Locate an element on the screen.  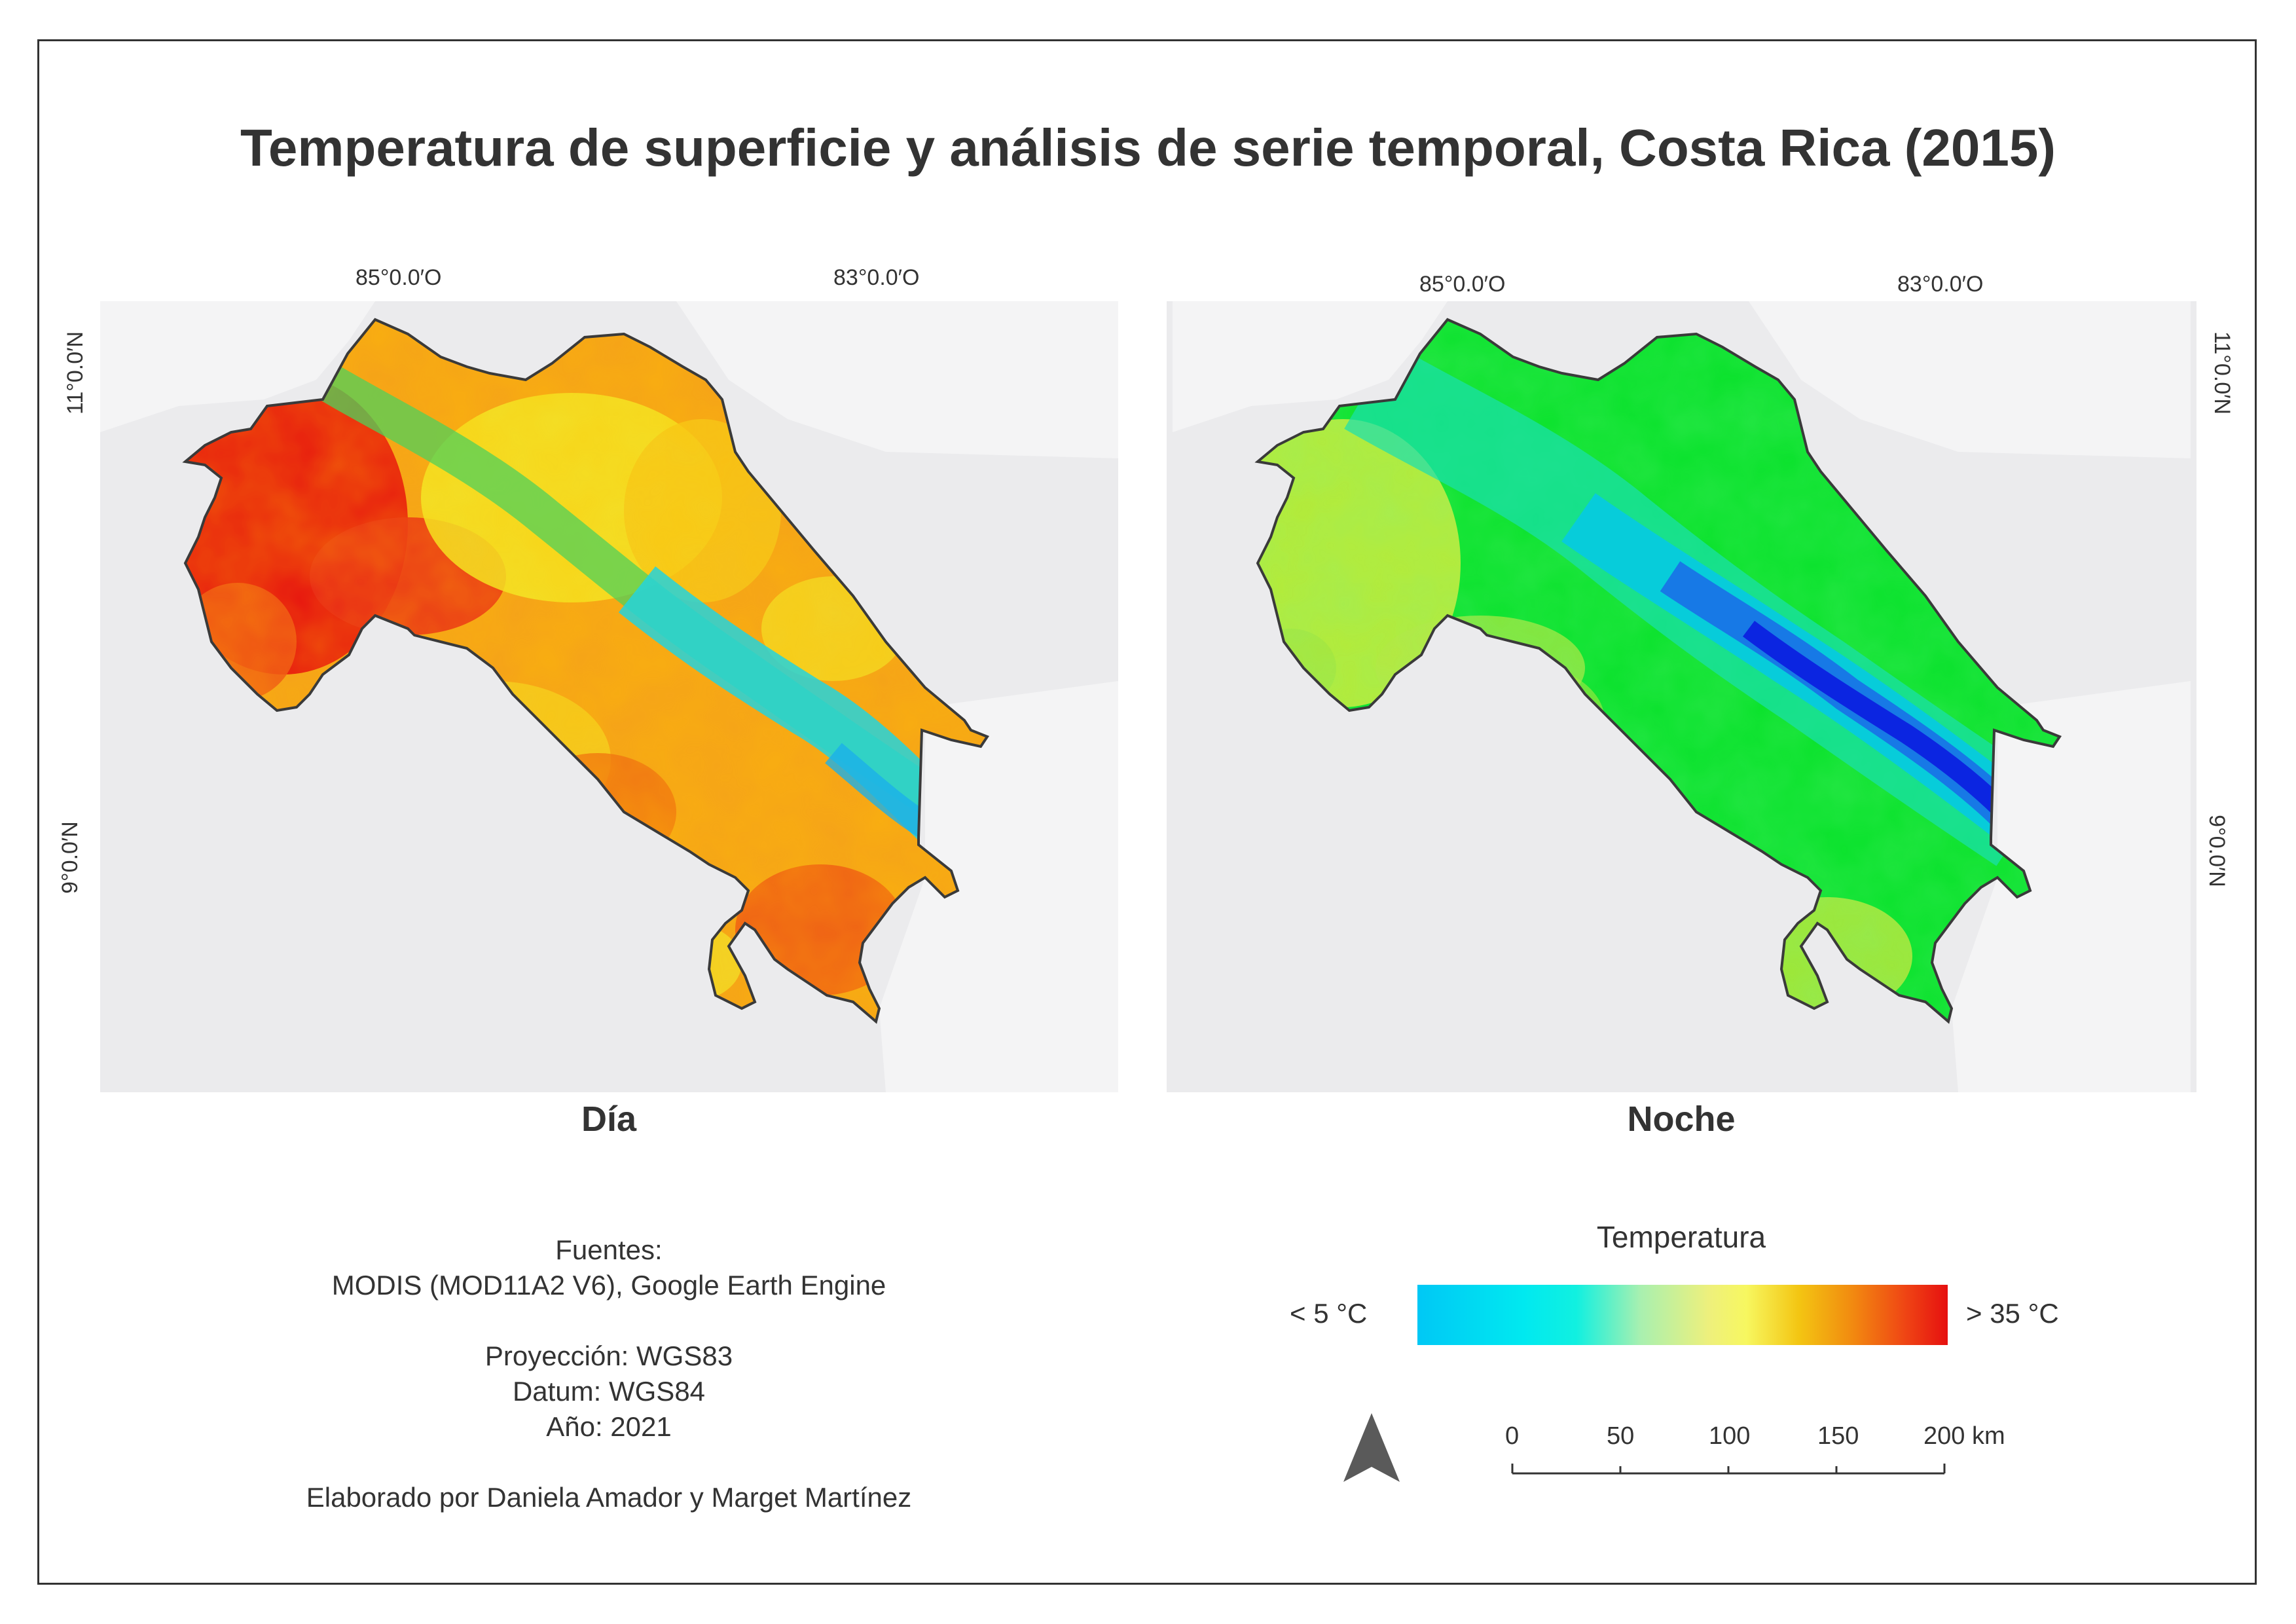
legend-min-label: < 5 °C is located at coordinates (1329, 1313).